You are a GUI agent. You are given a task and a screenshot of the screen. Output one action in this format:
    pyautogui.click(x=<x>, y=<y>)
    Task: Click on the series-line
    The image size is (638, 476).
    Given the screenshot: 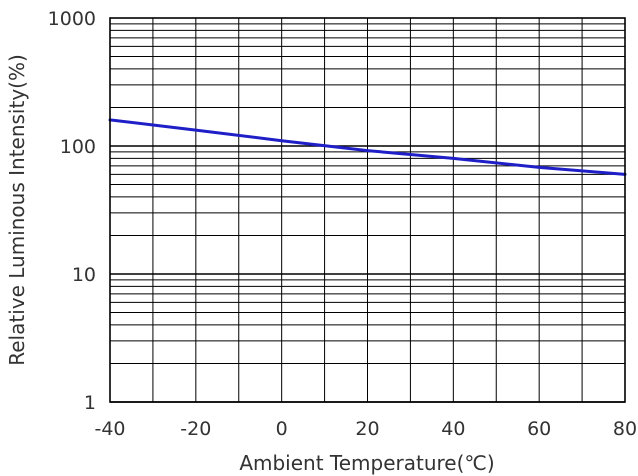 What is the action you would take?
    pyautogui.click(x=367, y=147)
    